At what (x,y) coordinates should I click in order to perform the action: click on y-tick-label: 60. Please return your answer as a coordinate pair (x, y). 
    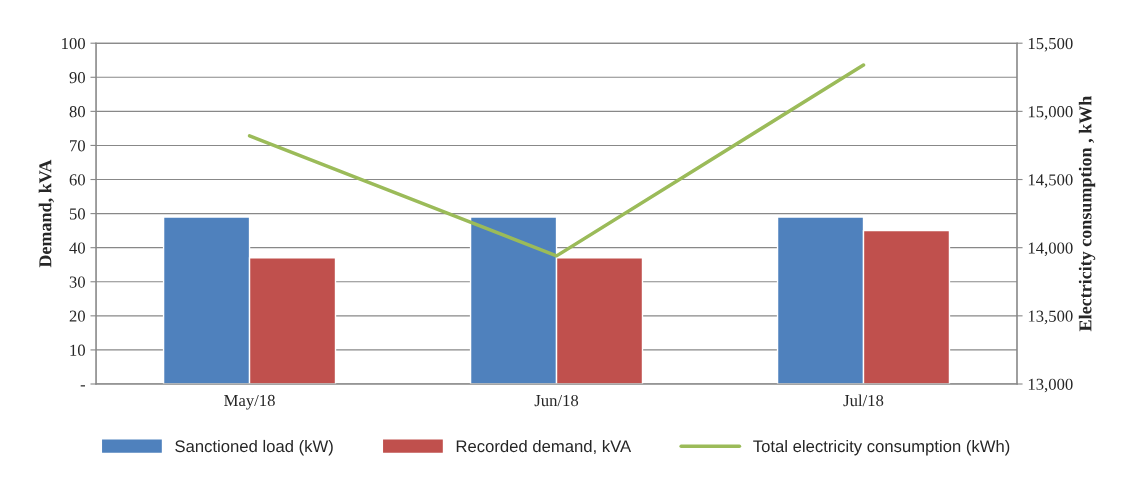
    Looking at the image, I should click on (77, 180).